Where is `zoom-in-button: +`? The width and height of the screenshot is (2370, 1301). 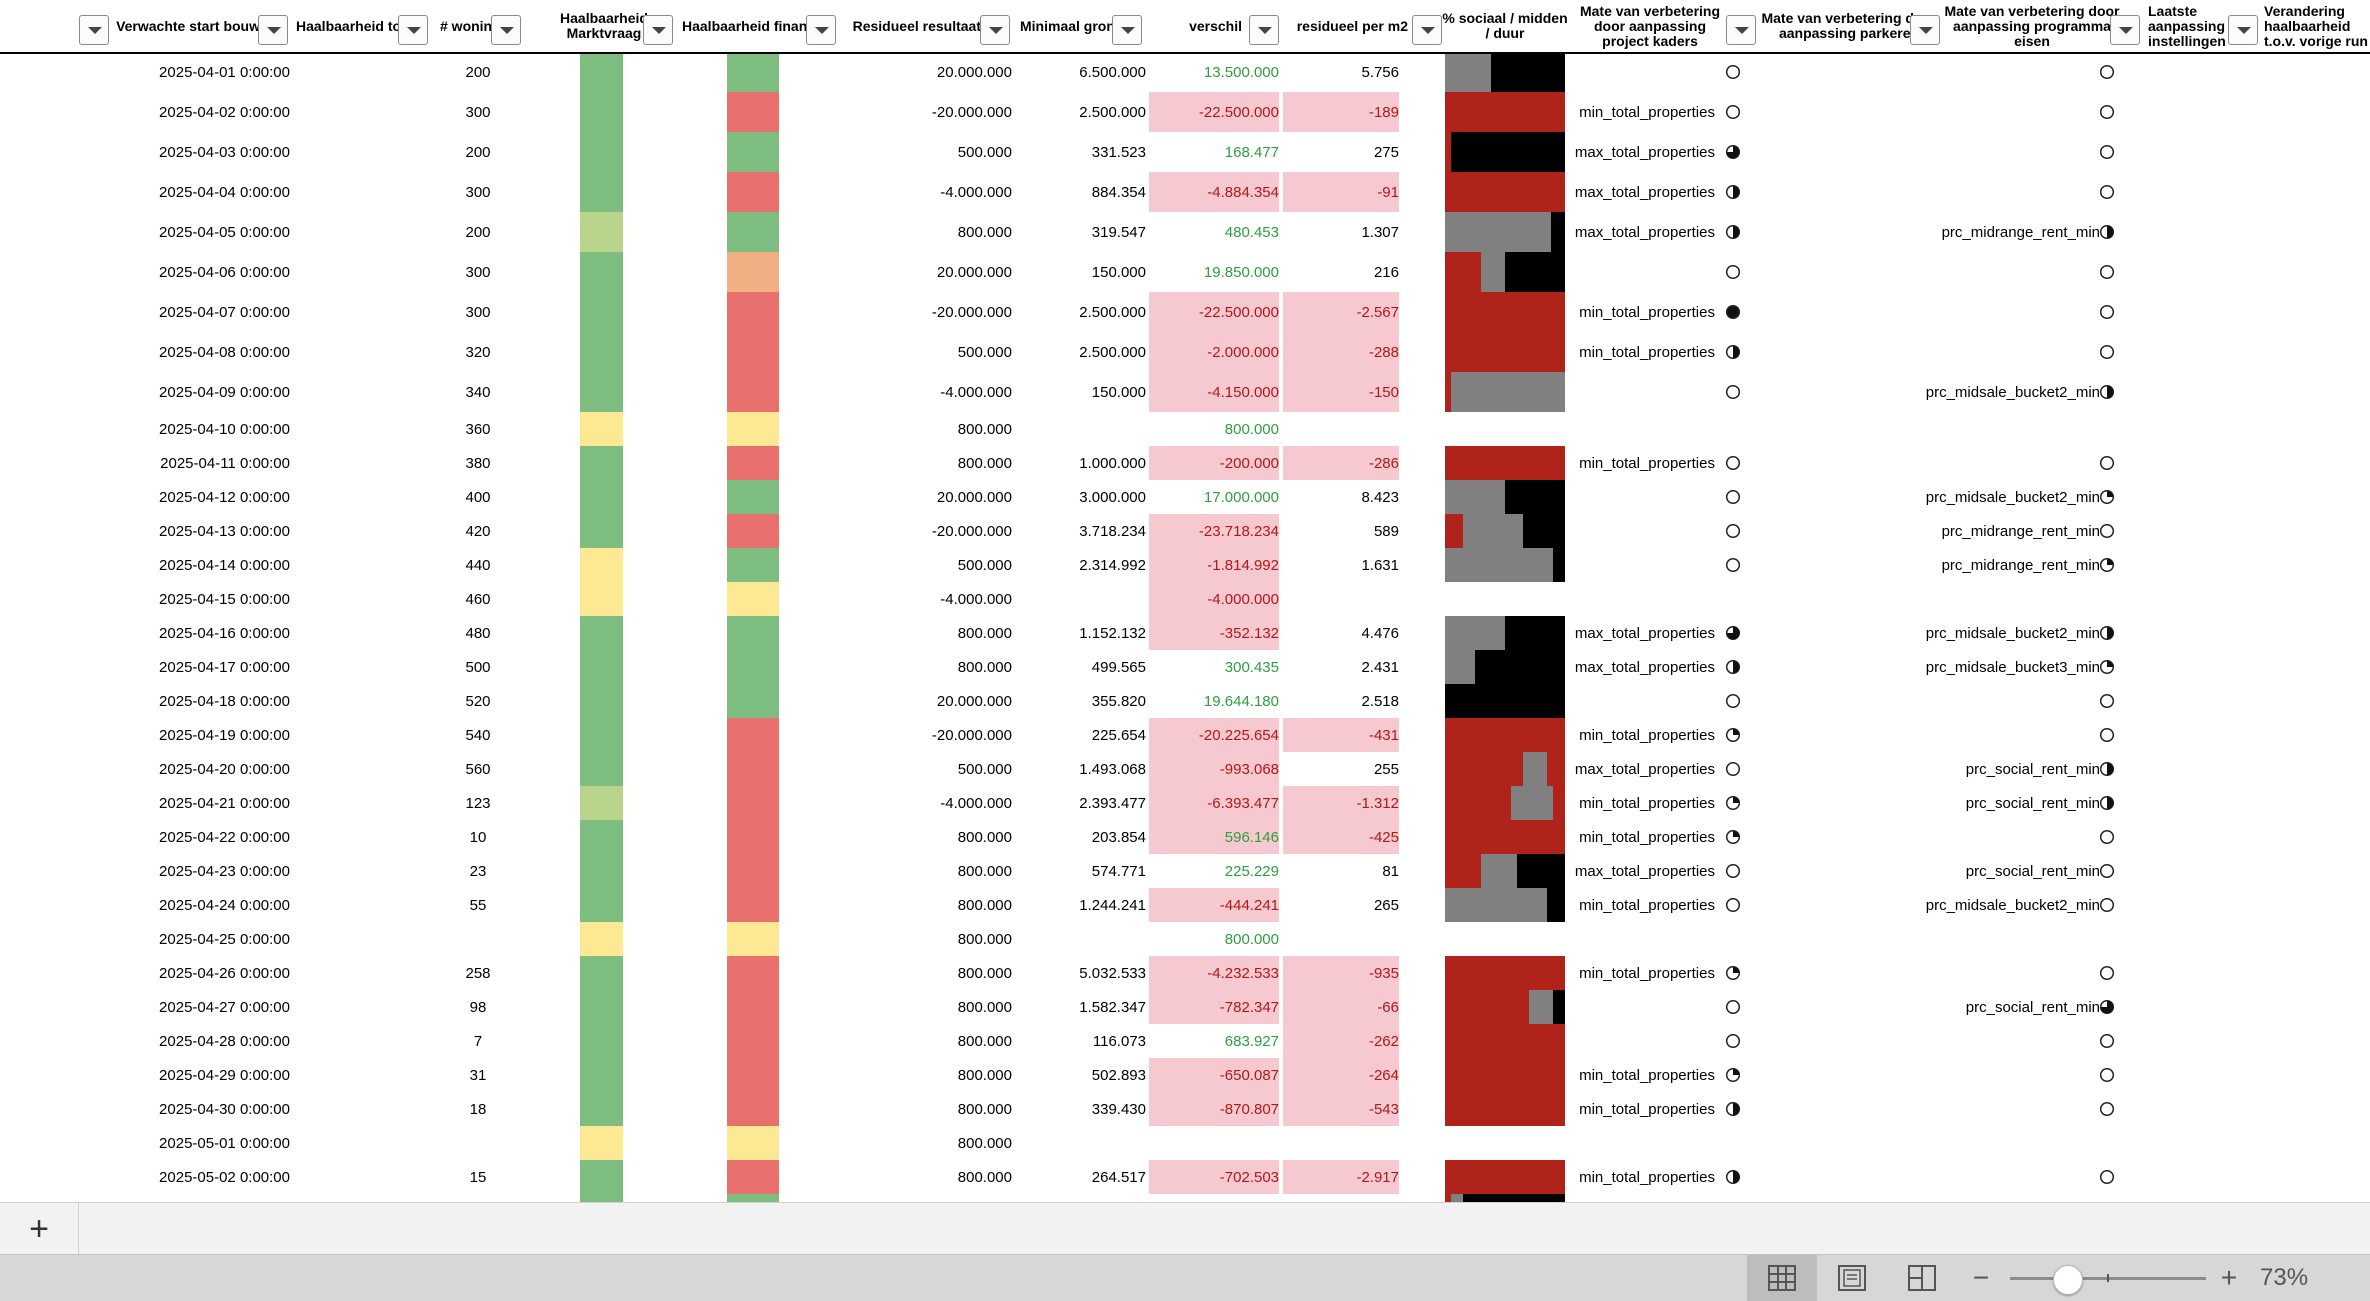
zoom-in-button: + is located at coordinates (2229, 1277).